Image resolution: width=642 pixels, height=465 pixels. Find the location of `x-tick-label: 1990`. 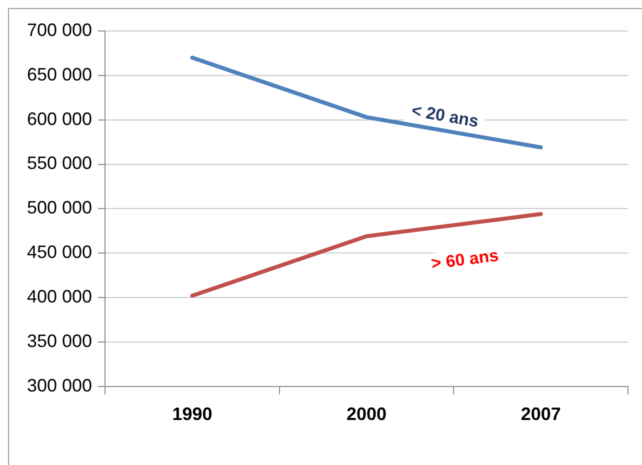

x-tick-label: 1990 is located at coordinates (192, 414).